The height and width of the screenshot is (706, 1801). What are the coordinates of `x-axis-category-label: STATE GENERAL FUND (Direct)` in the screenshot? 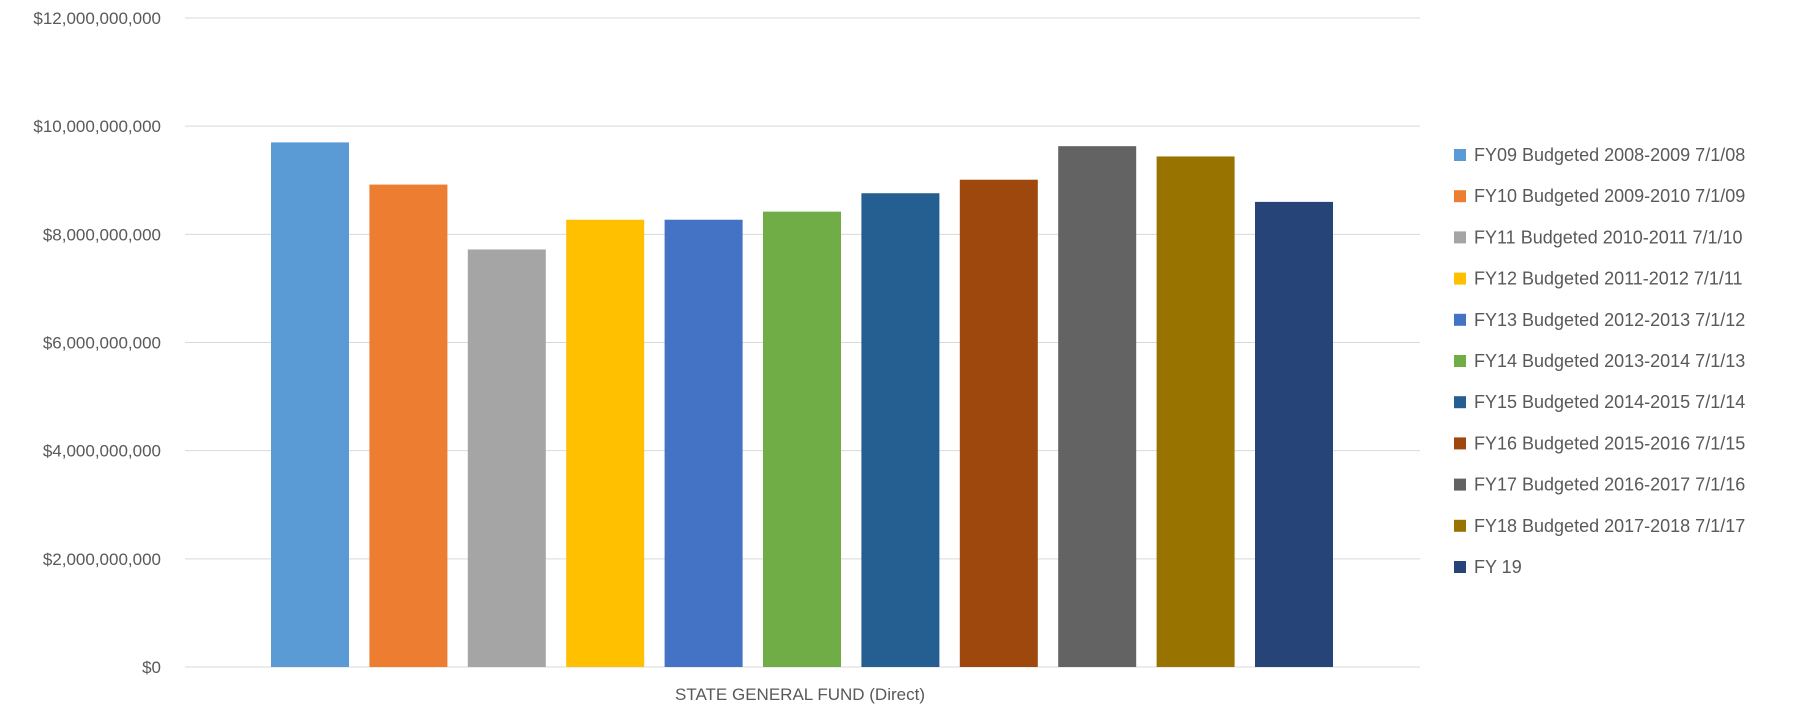 It's located at (800, 694).